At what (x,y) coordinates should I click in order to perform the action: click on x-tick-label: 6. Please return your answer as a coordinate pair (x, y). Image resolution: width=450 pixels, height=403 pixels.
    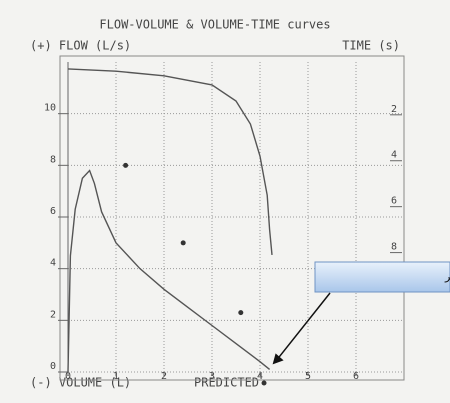
    Looking at the image, I should click on (356, 376).